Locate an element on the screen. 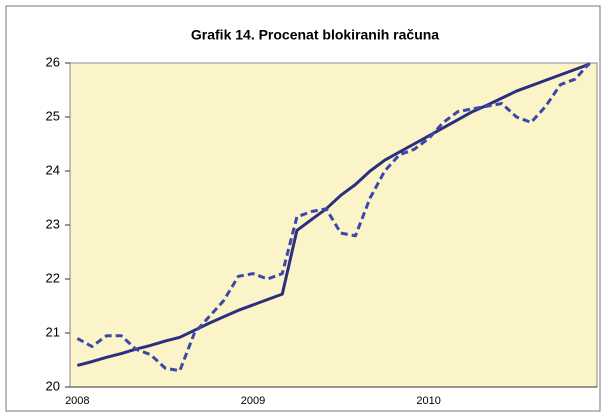 The height and width of the screenshot is (417, 606). y-tick-label: 20 is located at coordinates (53, 385).